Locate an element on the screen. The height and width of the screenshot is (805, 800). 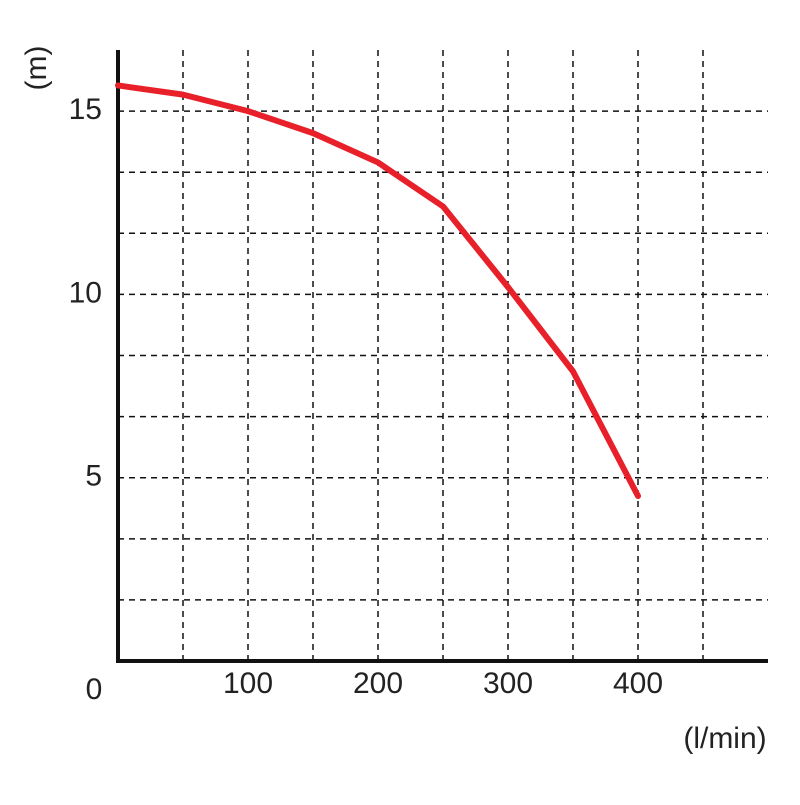
x-tick-label: 100 is located at coordinates (248, 683).